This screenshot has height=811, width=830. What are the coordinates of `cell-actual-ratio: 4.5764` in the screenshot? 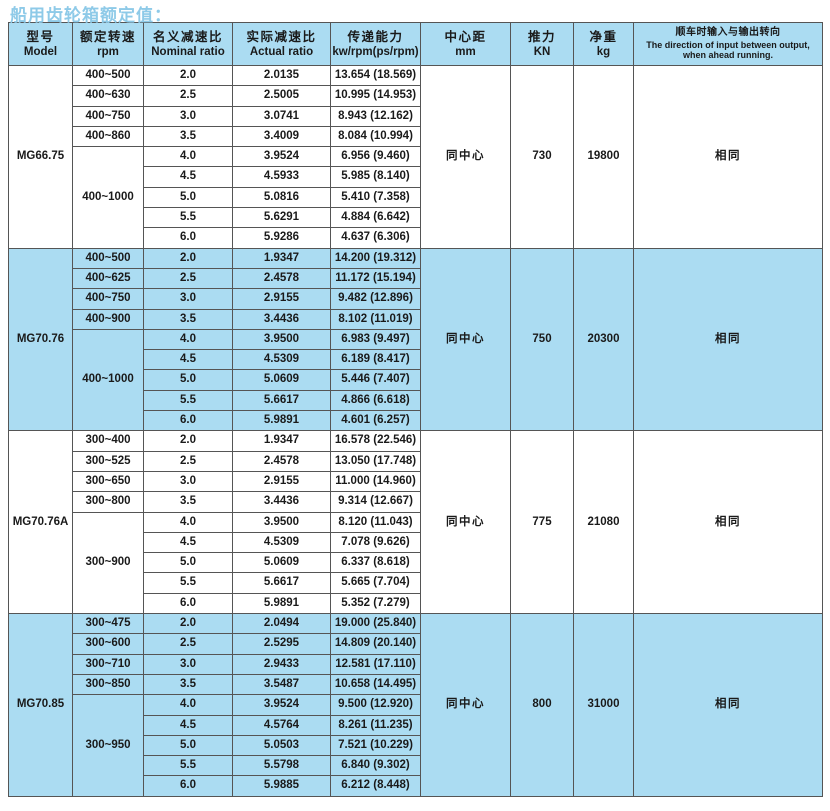 It's located at (281, 725).